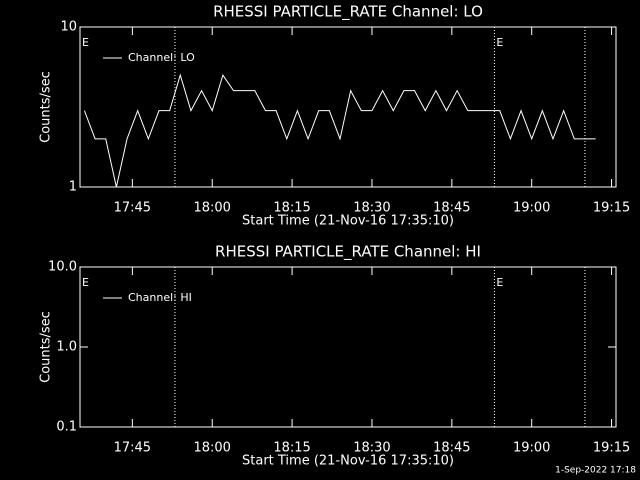 The width and height of the screenshot is (640, 480). Describe the element at coordinates (348, 12) in the screenshot. I see `chart-title: RHESSI PARTICLE_RATE Channel: LO` at that location.